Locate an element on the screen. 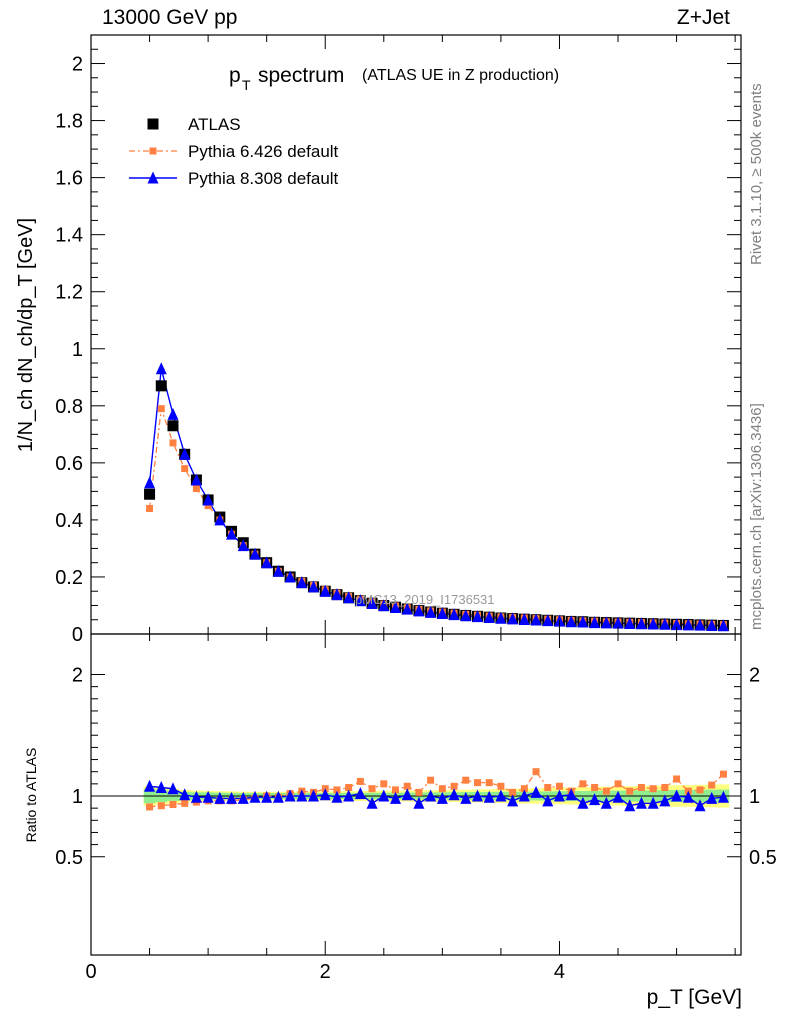  watermark: pMC13_2019_I1736531 is located at coordinates (425, 599).